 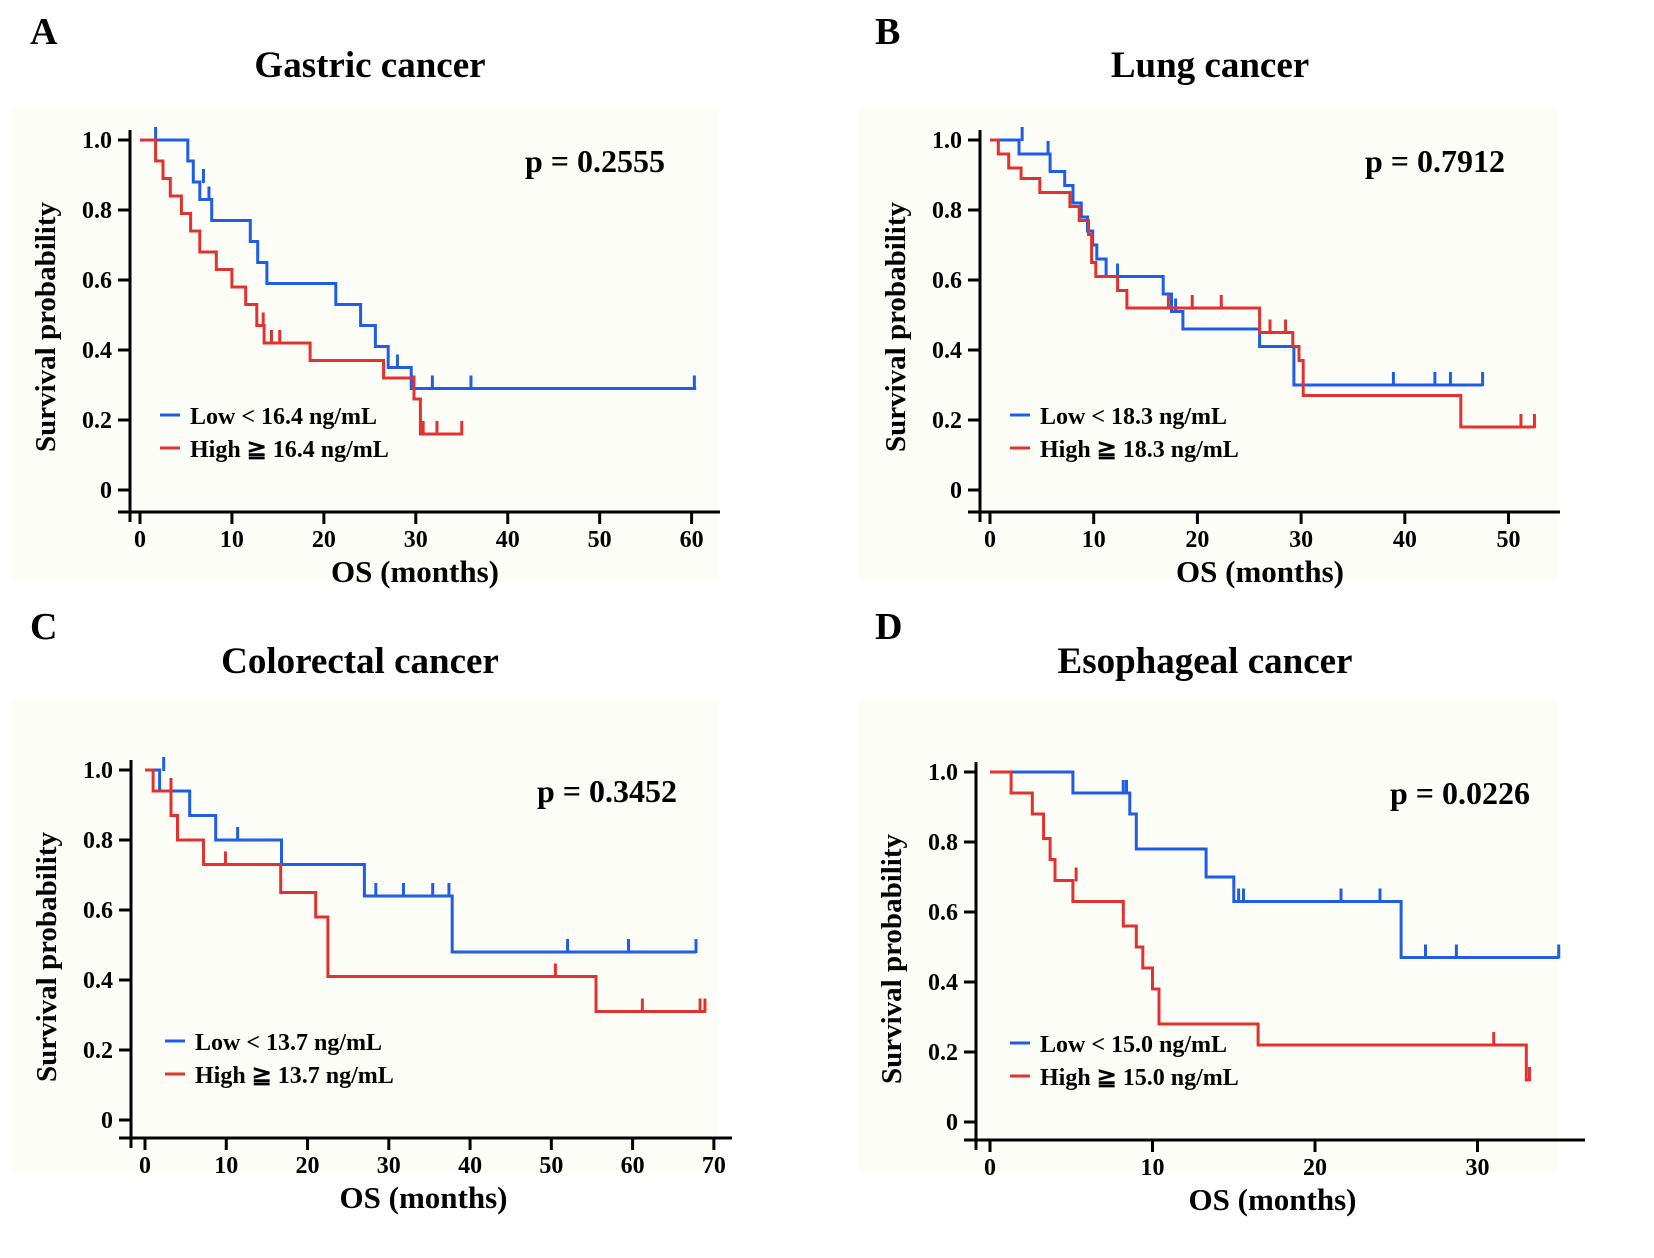 I want to click on panel-letter-c: C, so click(x=44, y=627).